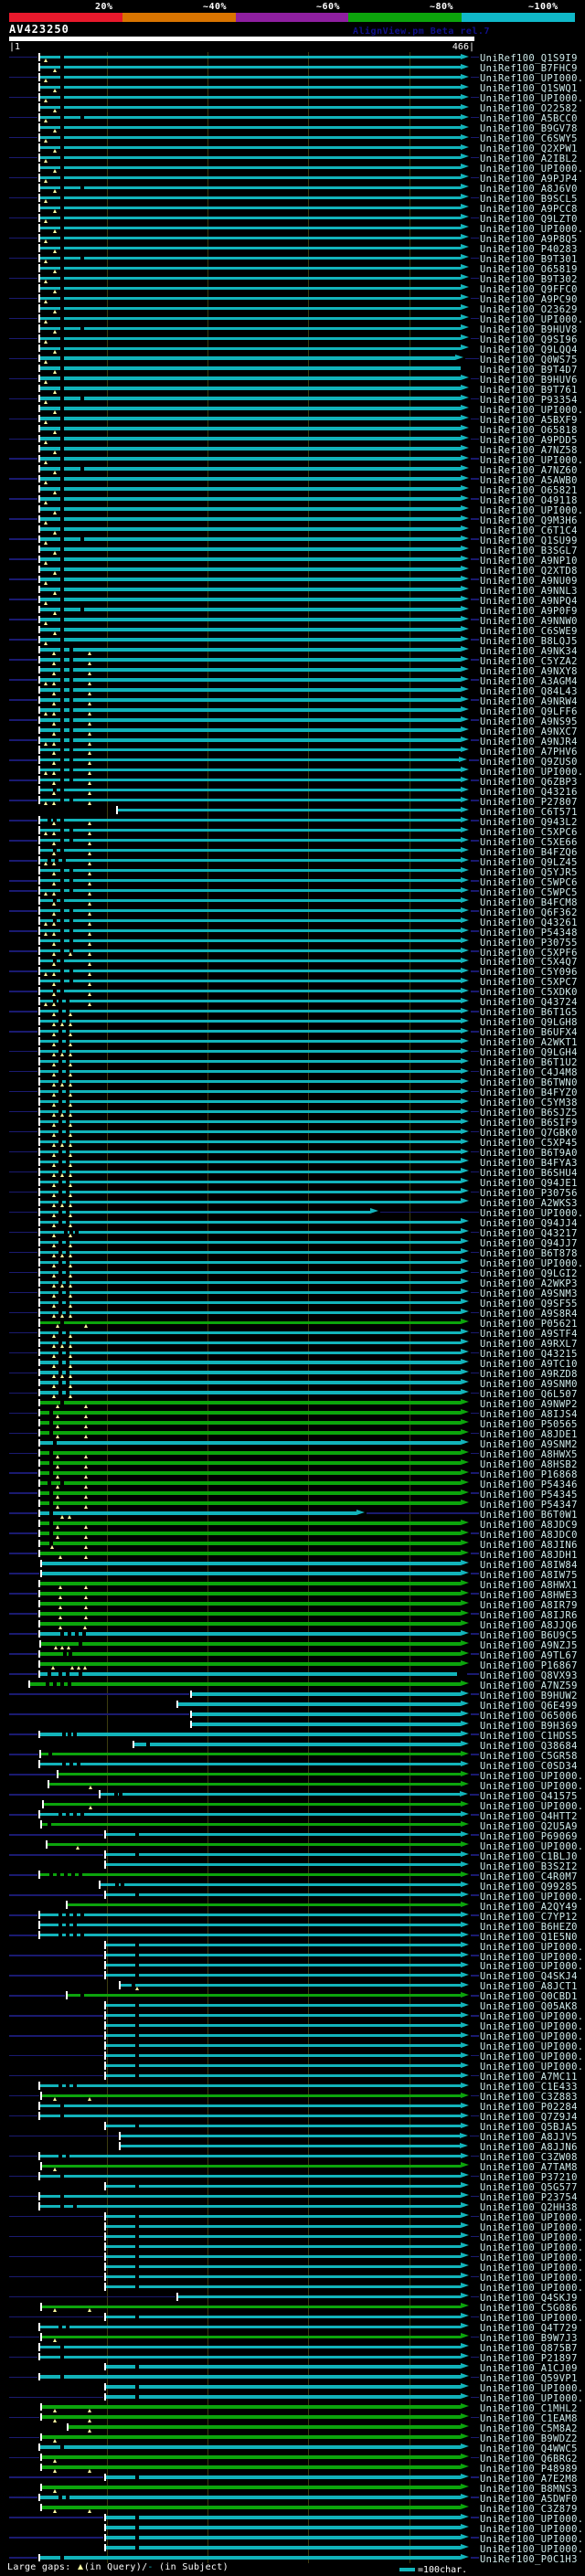  I want to click on hit-label: UniRef100_O65819, so click(529, 270).